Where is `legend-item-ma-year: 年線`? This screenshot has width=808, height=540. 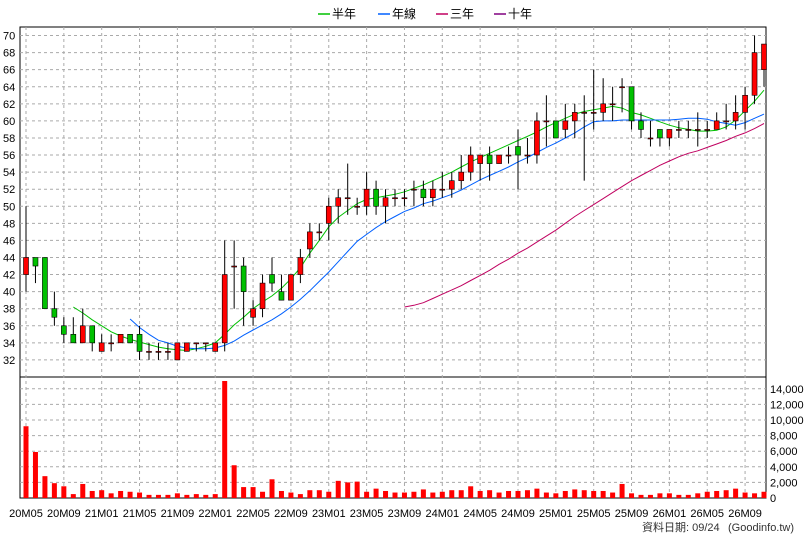 legend-item-ma-year: 年線 is located at coordinates (397, 13).